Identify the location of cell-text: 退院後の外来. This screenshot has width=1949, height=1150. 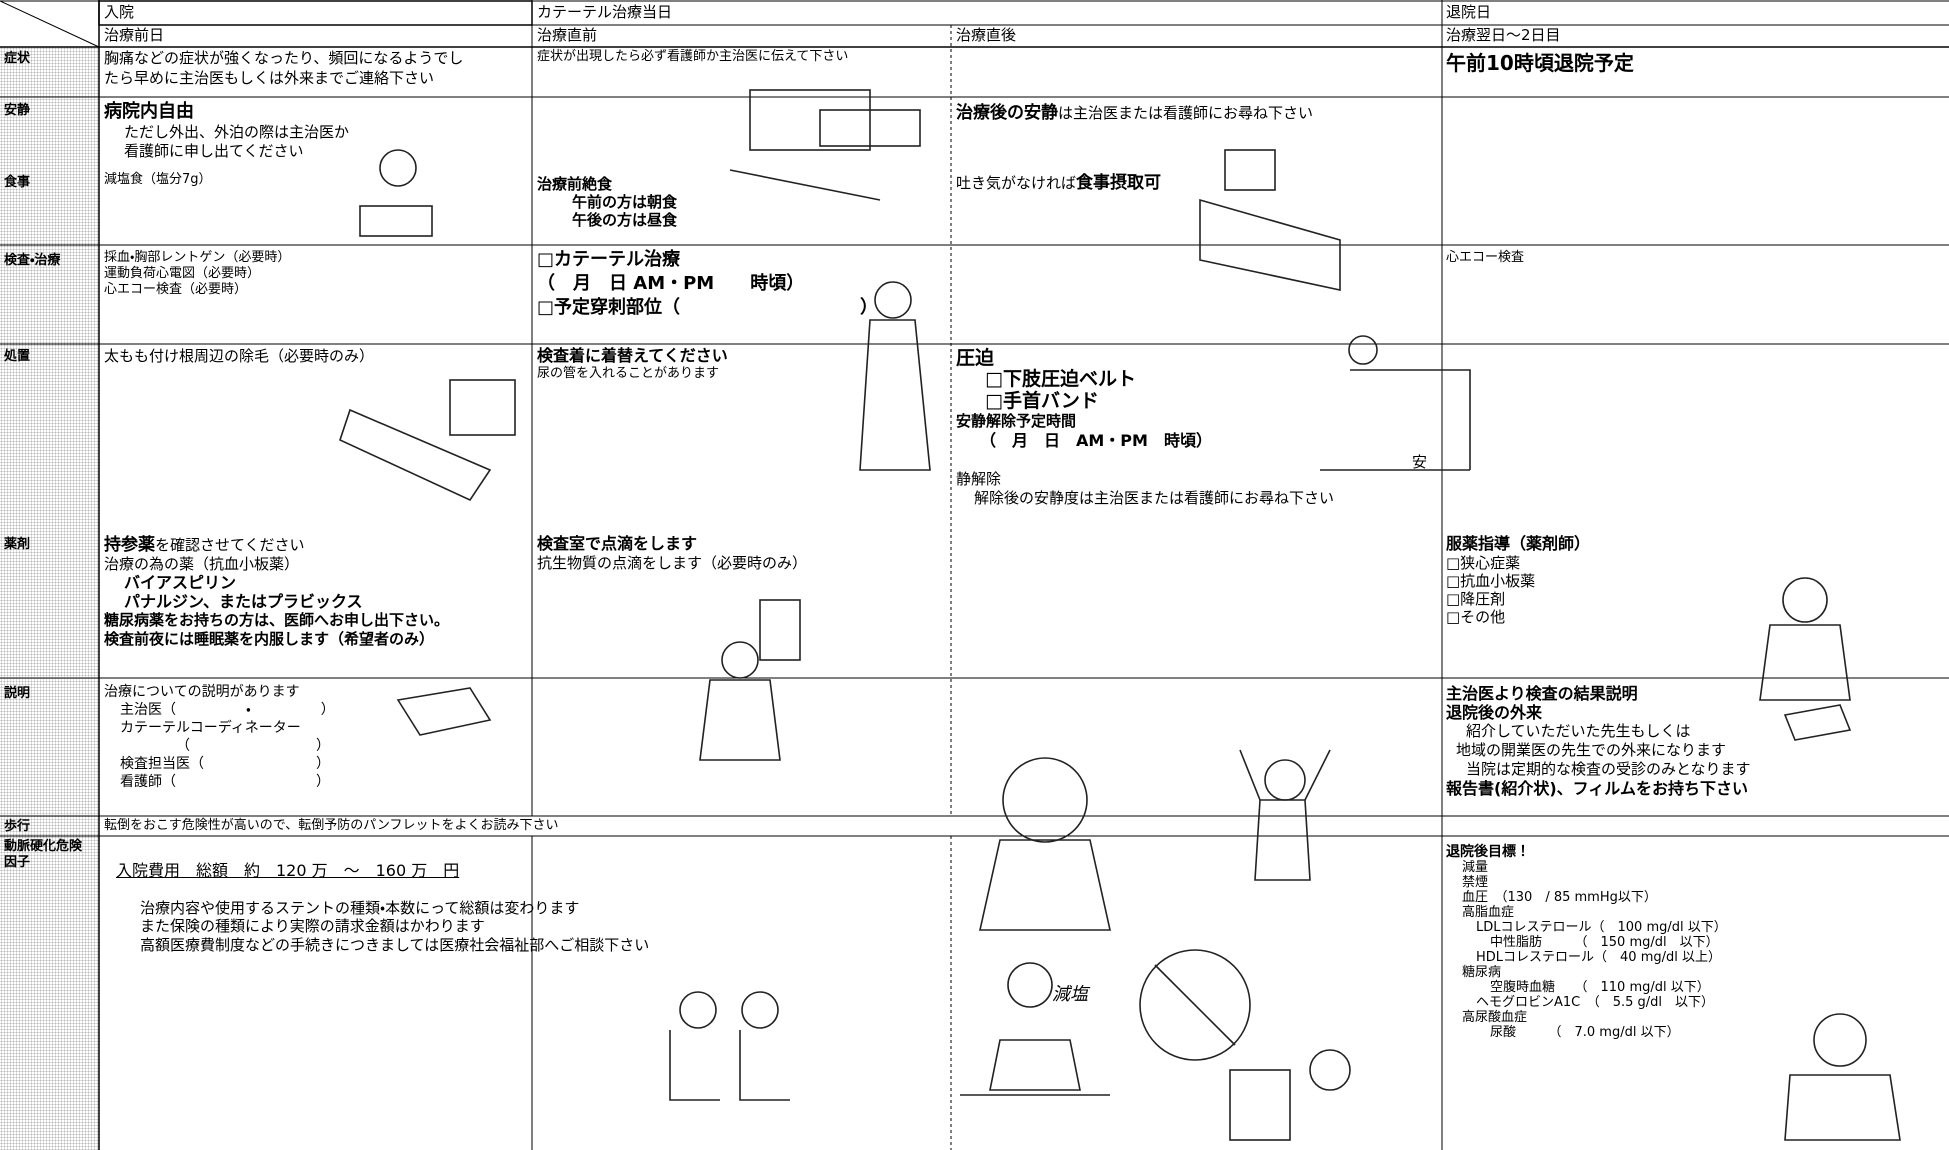
(1494, 712).